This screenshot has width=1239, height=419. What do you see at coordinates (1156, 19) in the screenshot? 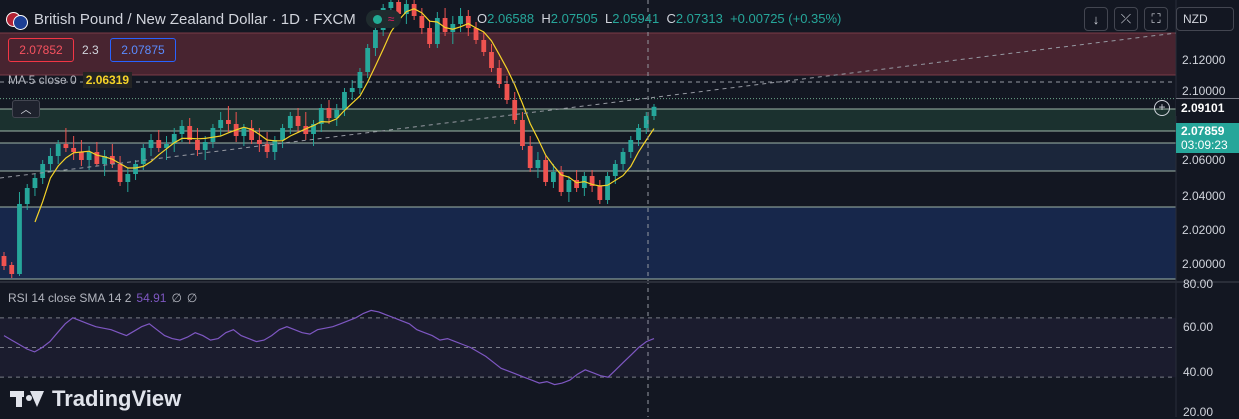
I see `fullscreen-icon: ⛶` at bounding box center [1156, 19].